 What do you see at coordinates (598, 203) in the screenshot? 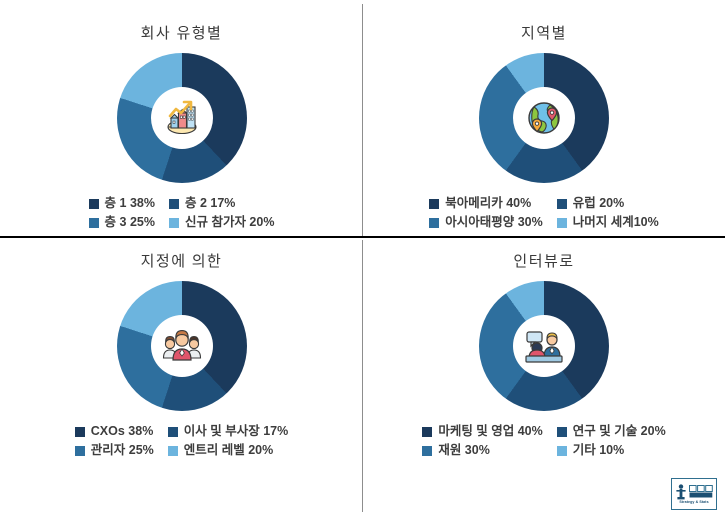
I see `legend-label: 유럽 20%` at bounding box center [598, 203].